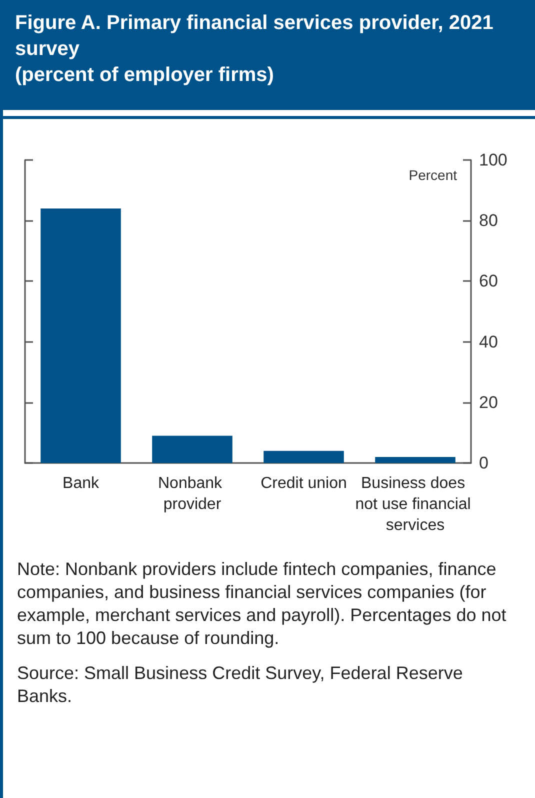 This screenshot has height=798, width=535. I want to click on y-tick-label: 80, so click(488, 220).